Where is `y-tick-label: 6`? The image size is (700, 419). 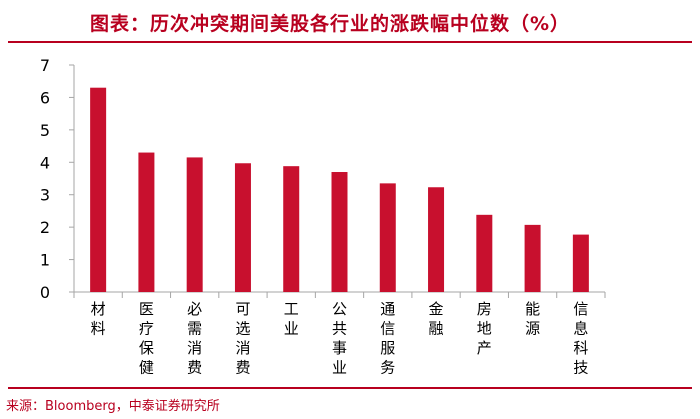
y-tick-label: 6 is located at coordinates (45, 97).